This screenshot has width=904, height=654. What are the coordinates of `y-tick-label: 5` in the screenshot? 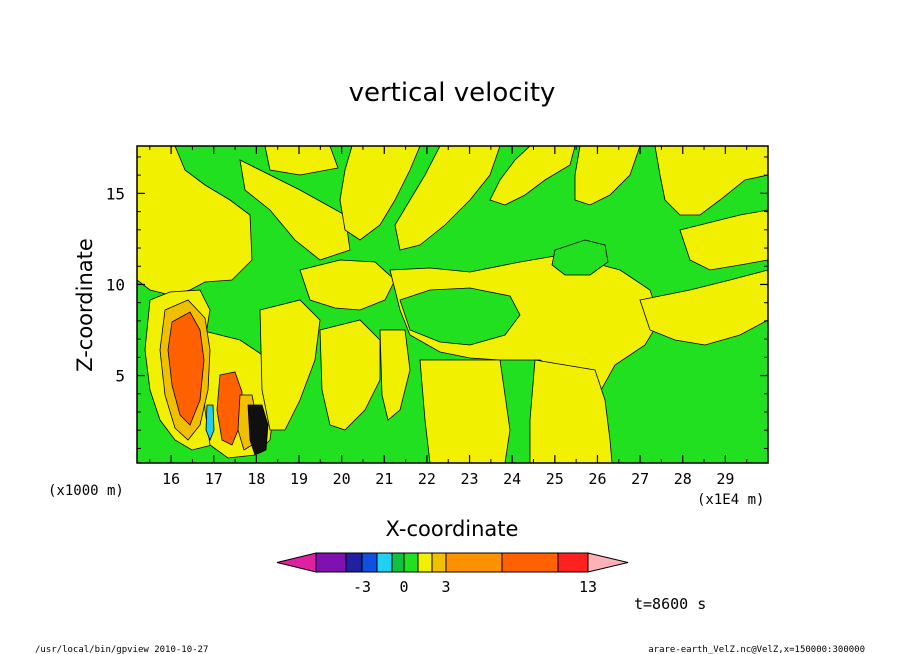 It's located at (120, 376).